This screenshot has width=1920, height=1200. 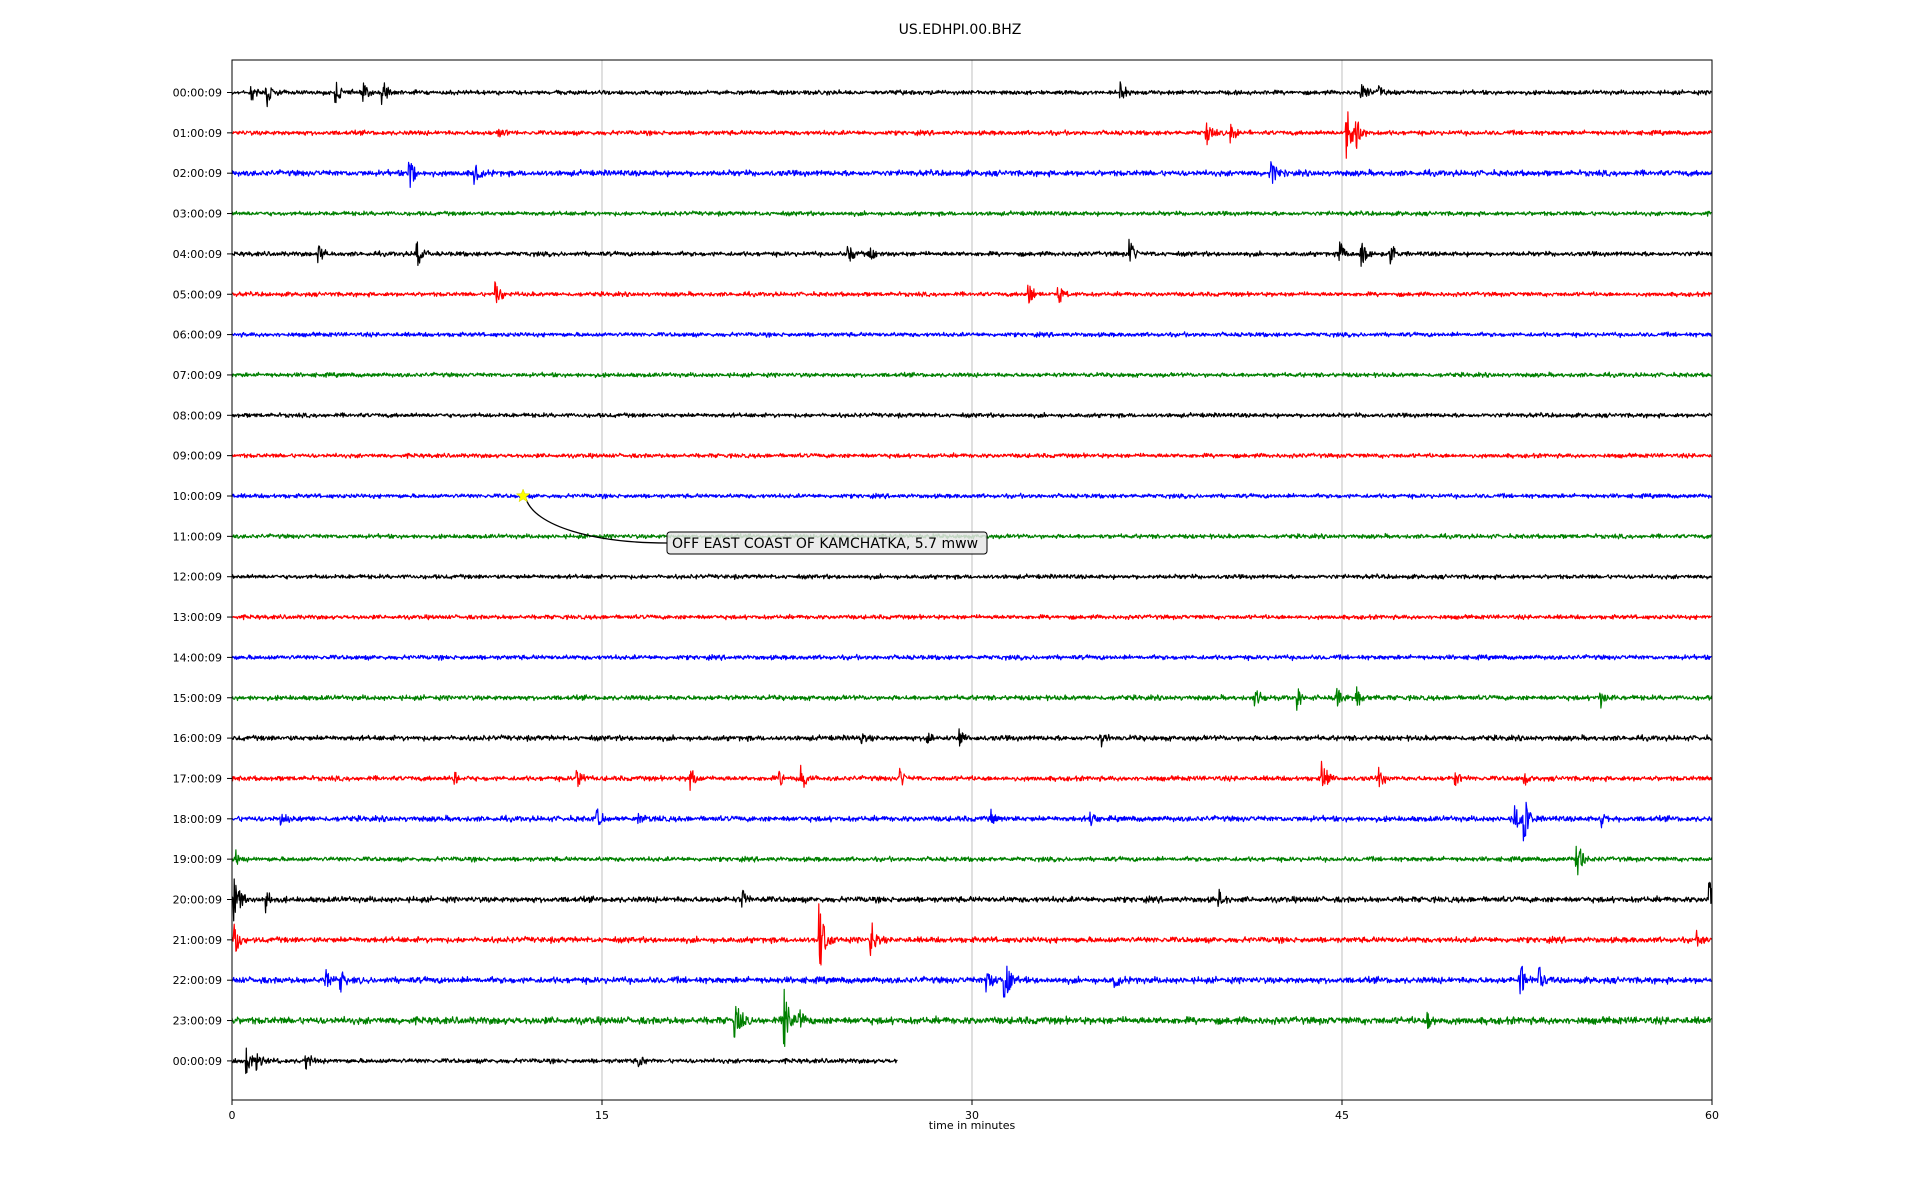 What do you see at coordinates (972, 1125) in the screenshot?
I see `x-axis-label: time in minutes` at bounding box center [972, 1125].